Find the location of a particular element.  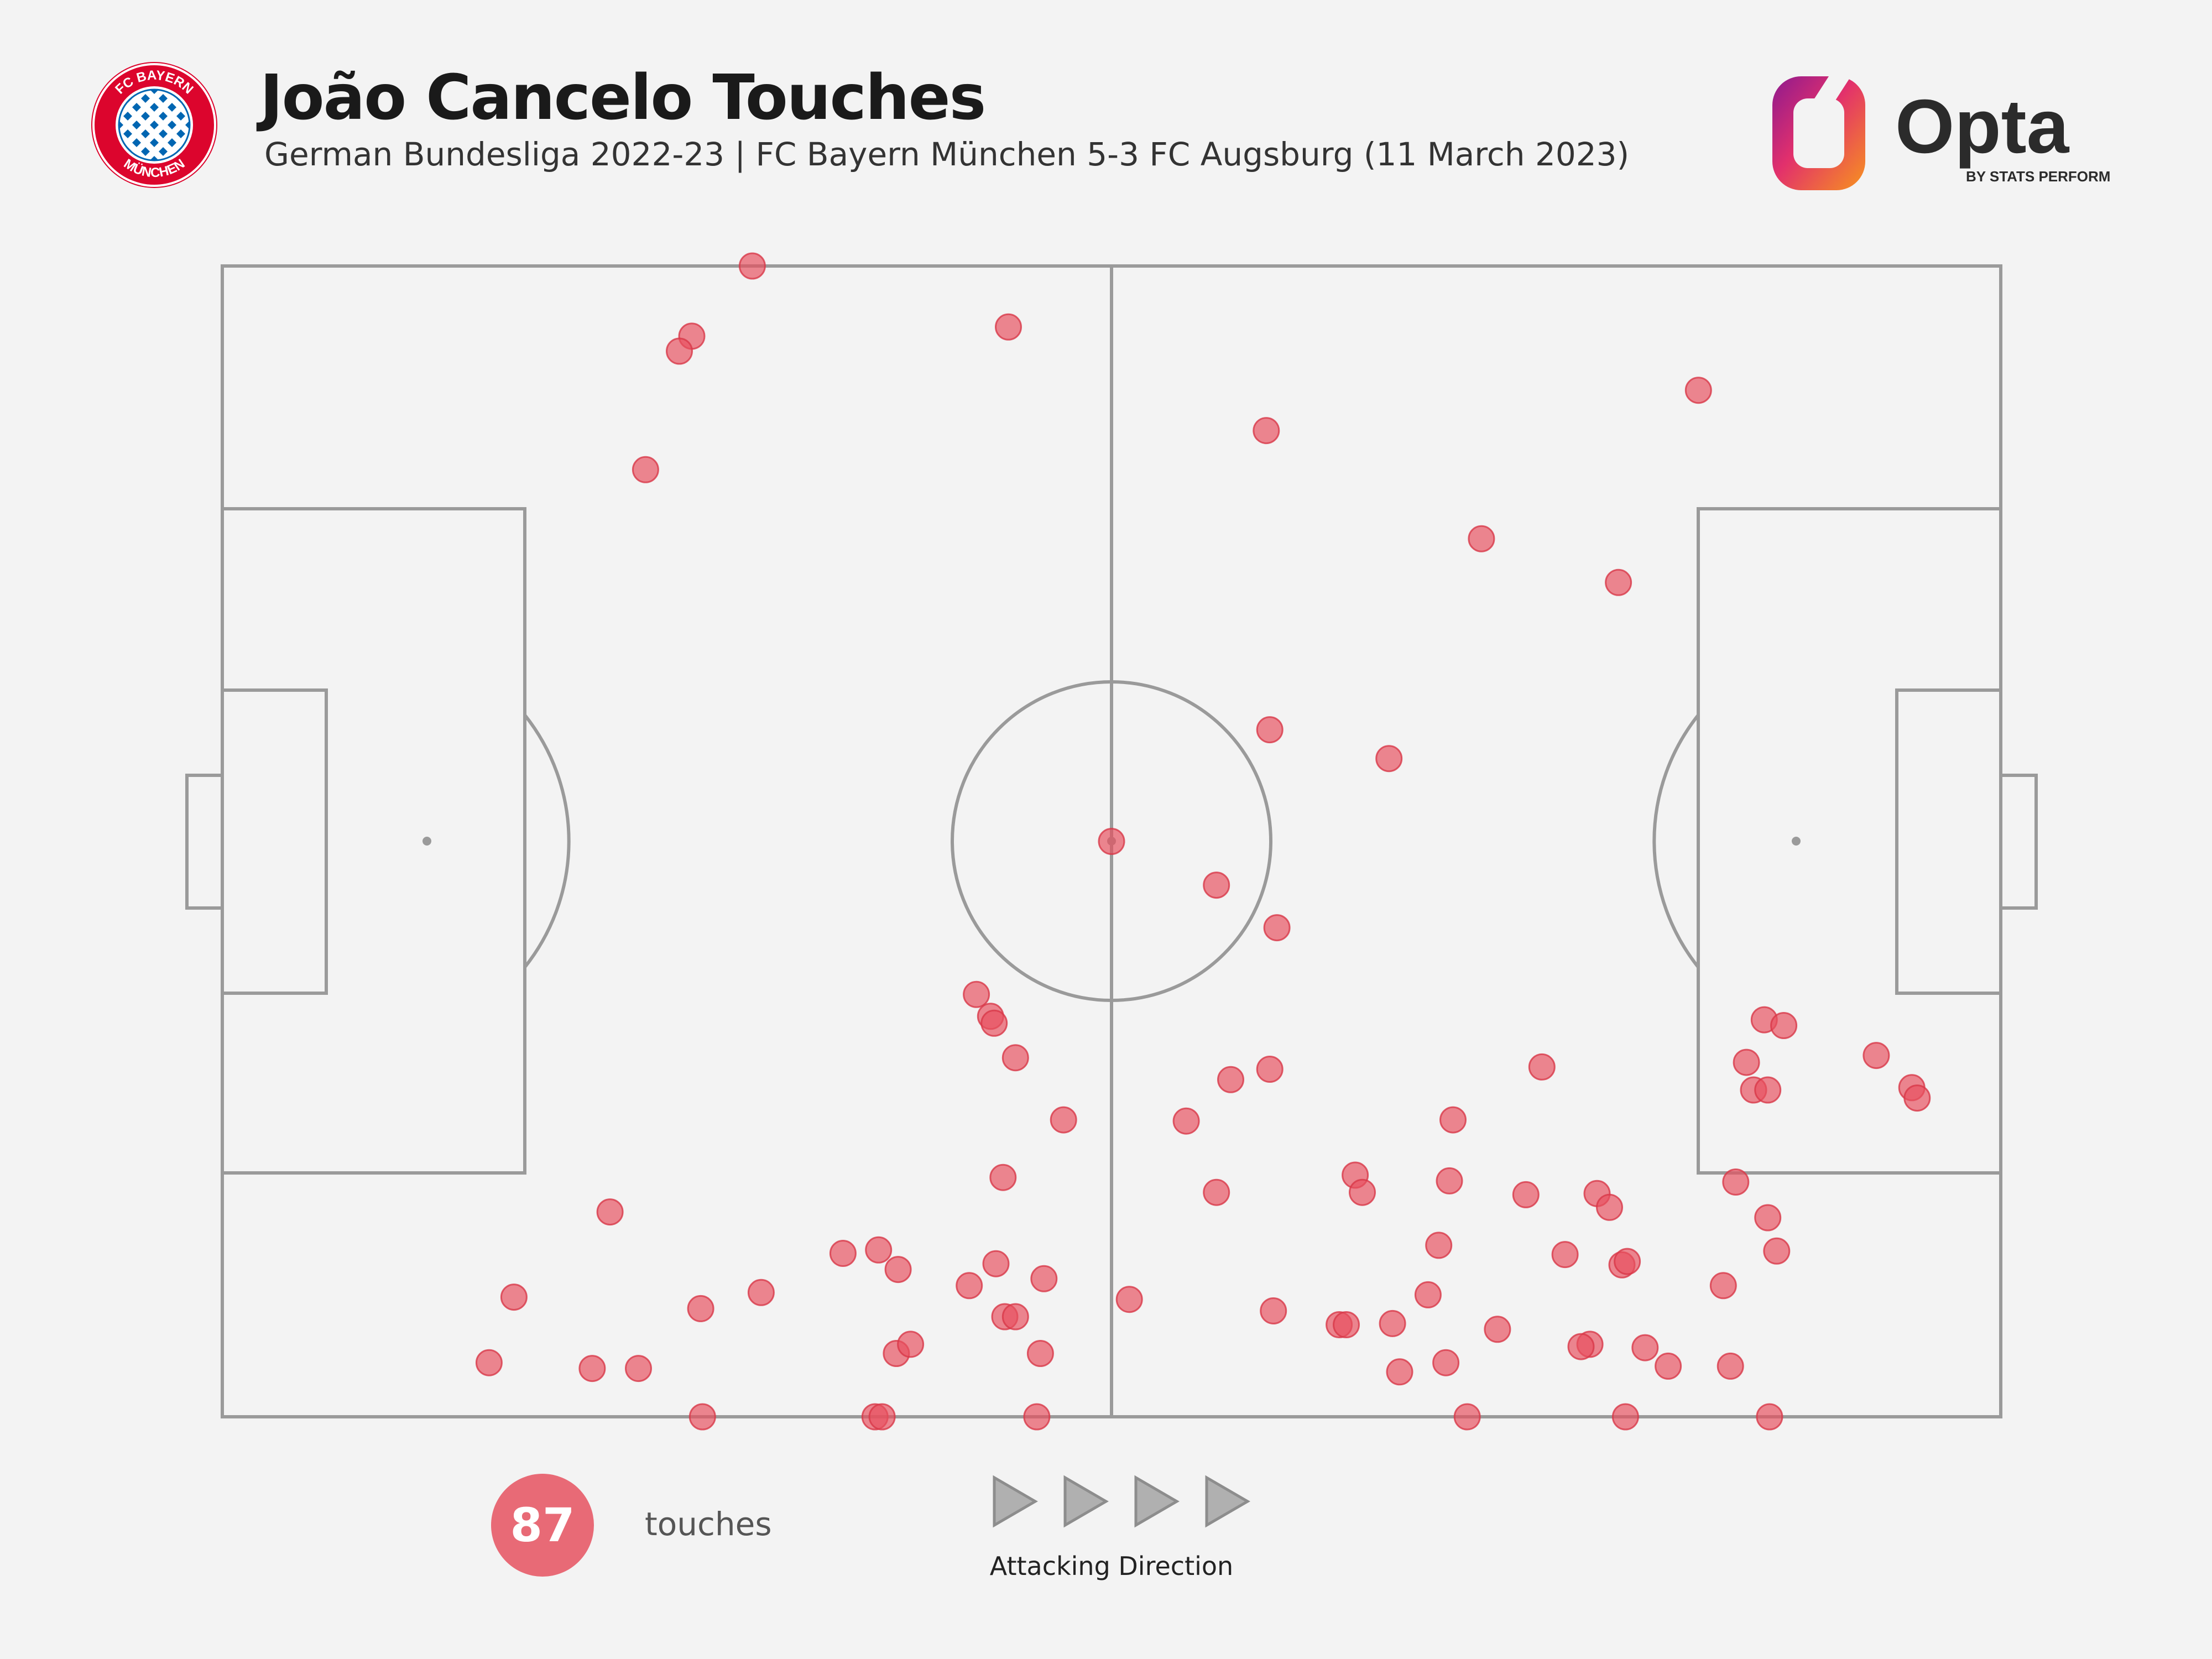

left-six-yard-box is located at coordinates (275, 842).